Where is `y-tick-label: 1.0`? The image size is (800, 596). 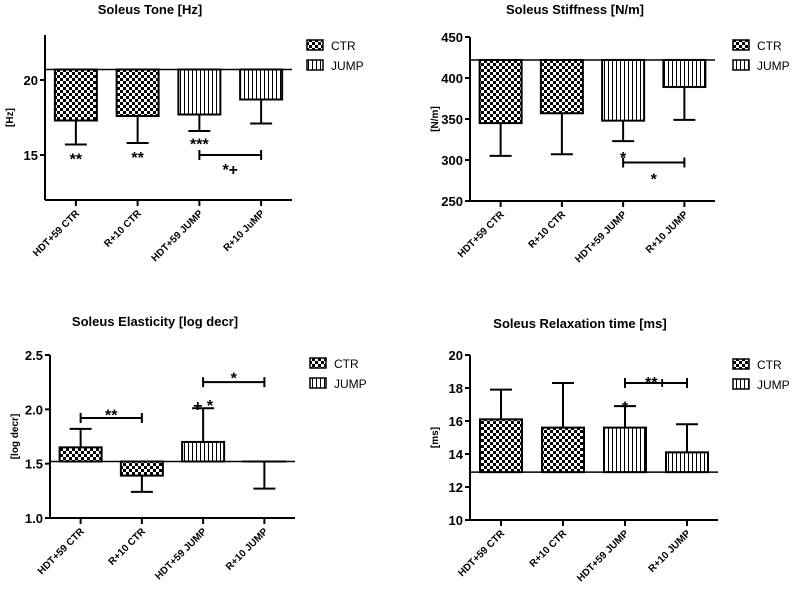 y-tick-label: 1.0 is located at coordinates (34, 518).